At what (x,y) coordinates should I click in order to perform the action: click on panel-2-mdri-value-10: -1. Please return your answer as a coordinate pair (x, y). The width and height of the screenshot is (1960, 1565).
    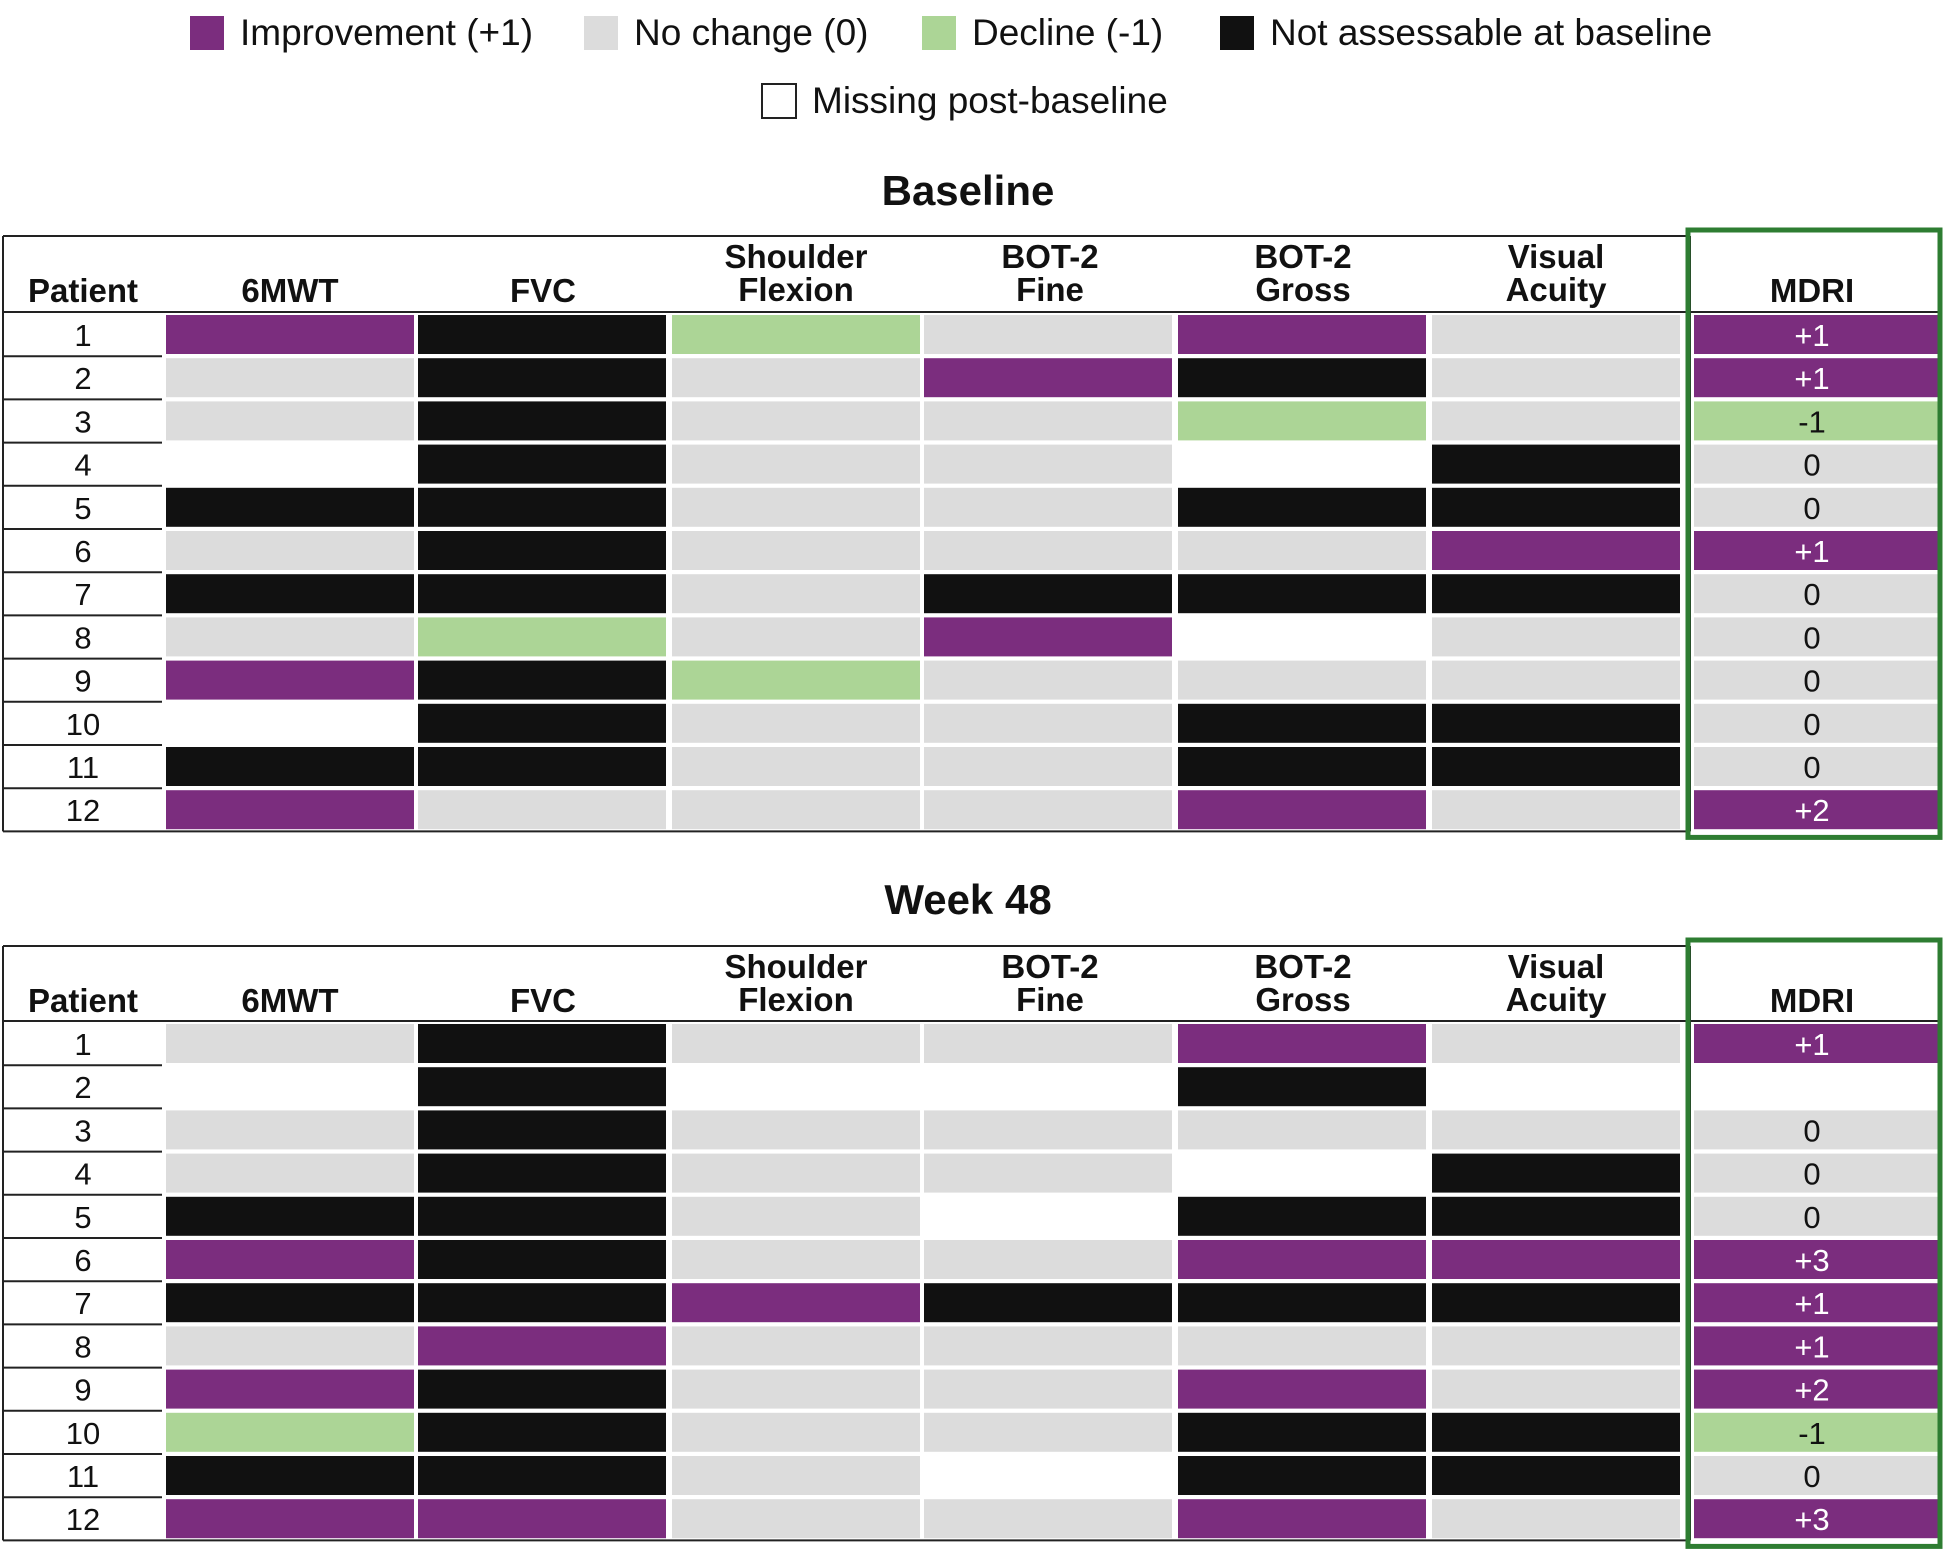
    Looking at the image, I should click on (1812, 1433).